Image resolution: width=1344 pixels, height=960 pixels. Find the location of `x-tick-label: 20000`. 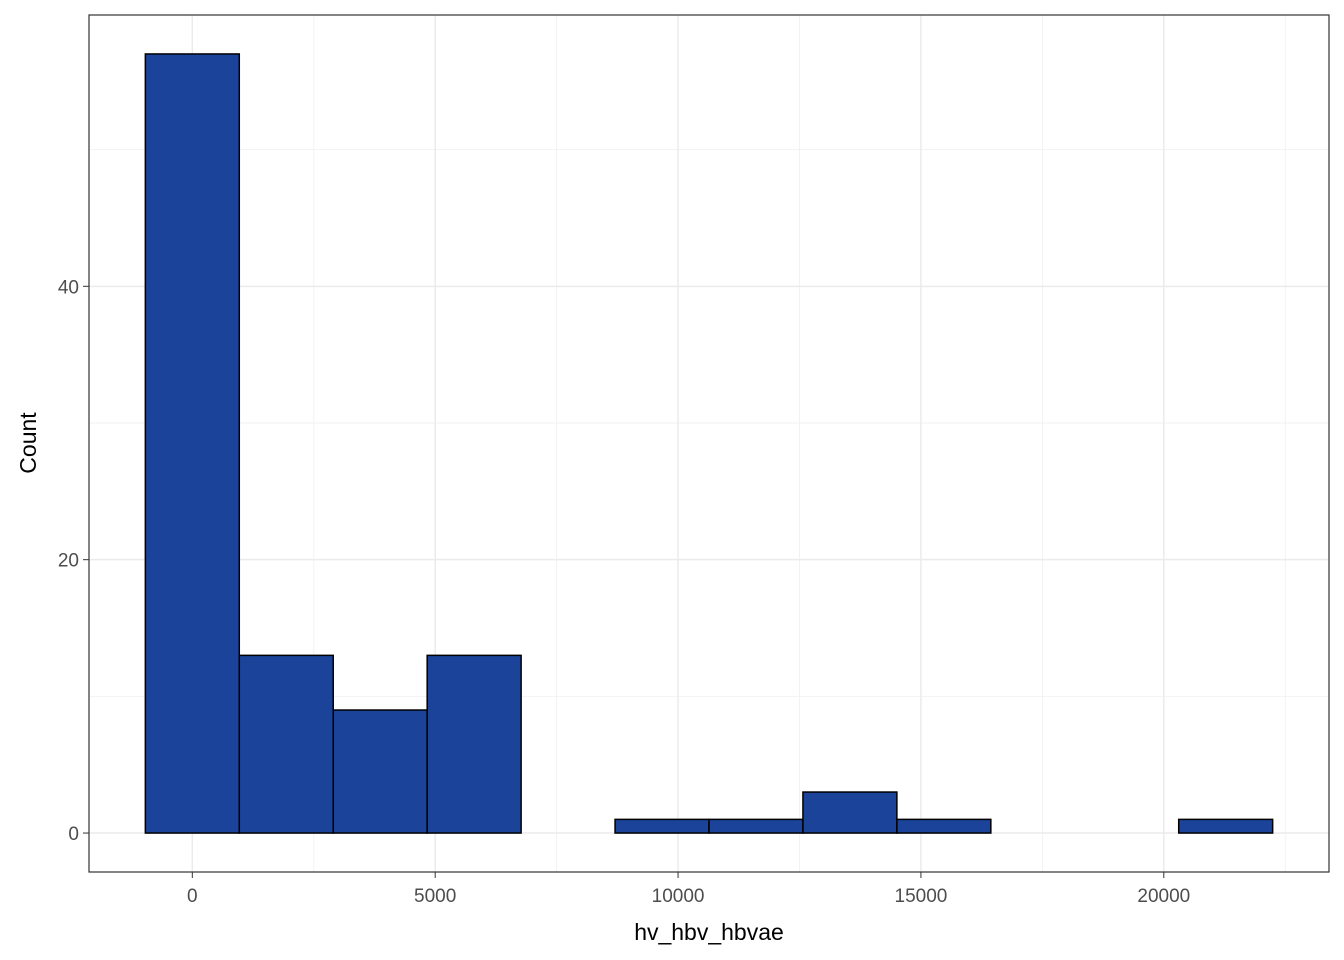

x-tick-label: 20000 is located at coordinates (1163, 896).